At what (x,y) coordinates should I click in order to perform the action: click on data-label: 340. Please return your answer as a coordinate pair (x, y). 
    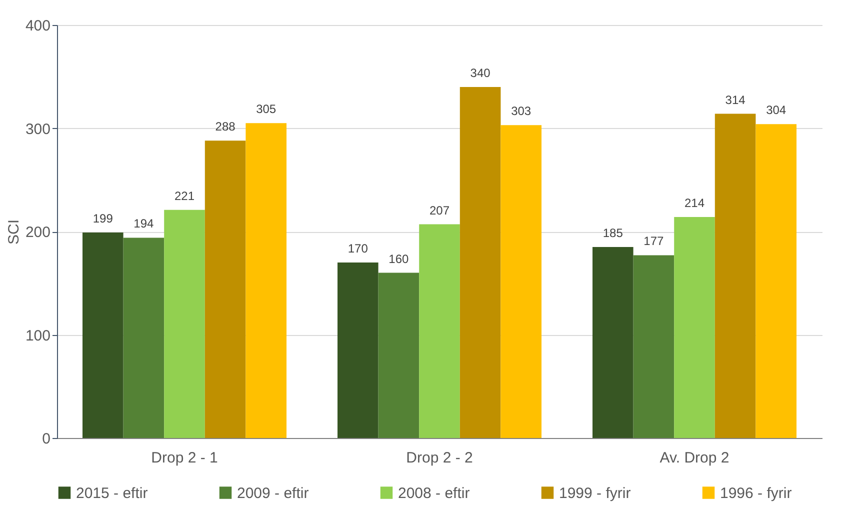
    Looking at the image, I should click on (480, 73).